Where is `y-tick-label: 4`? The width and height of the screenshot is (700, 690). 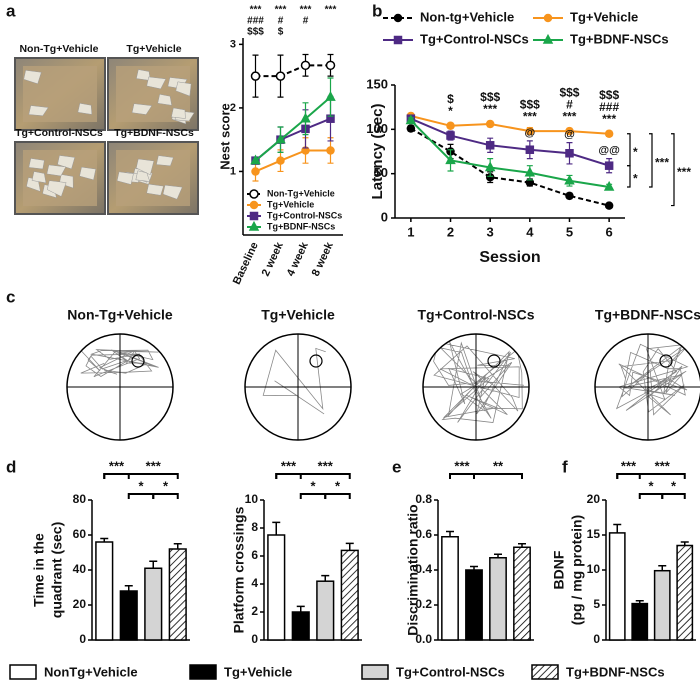 y-tick-label: 4 is located at coordinates (254, 583).